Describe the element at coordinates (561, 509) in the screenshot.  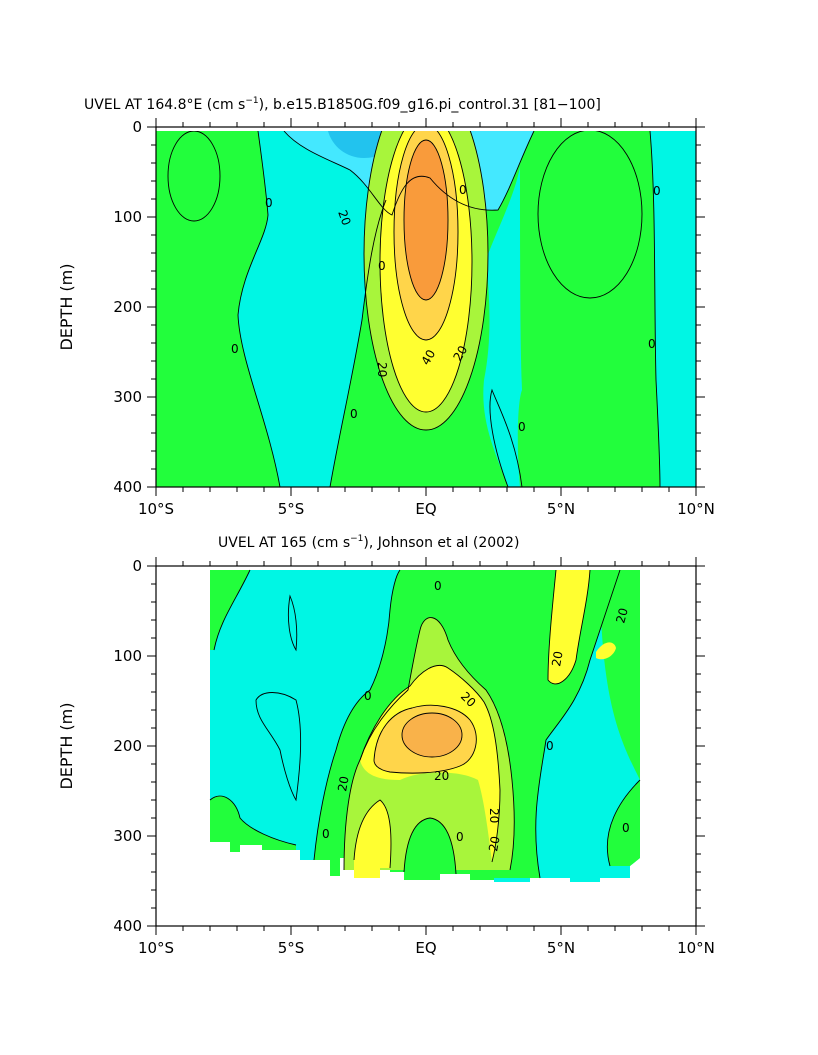
I see `top-xtick-label: 5°N` at that location.